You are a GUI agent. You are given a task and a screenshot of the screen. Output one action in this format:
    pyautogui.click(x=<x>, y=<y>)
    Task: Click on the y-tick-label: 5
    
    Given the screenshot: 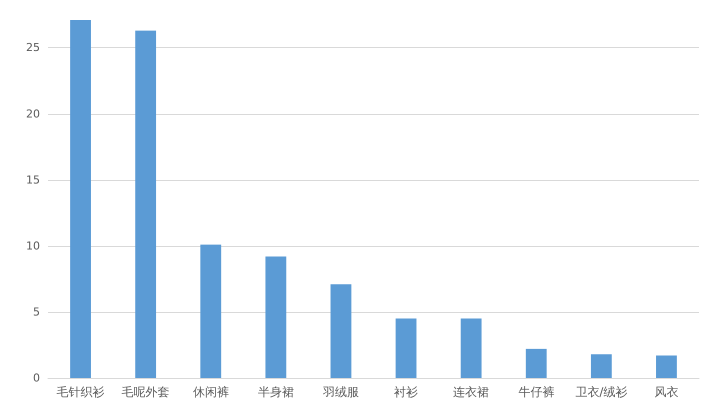 What is the action you would take?
    pyautogui.click(x=36, y=311)
    